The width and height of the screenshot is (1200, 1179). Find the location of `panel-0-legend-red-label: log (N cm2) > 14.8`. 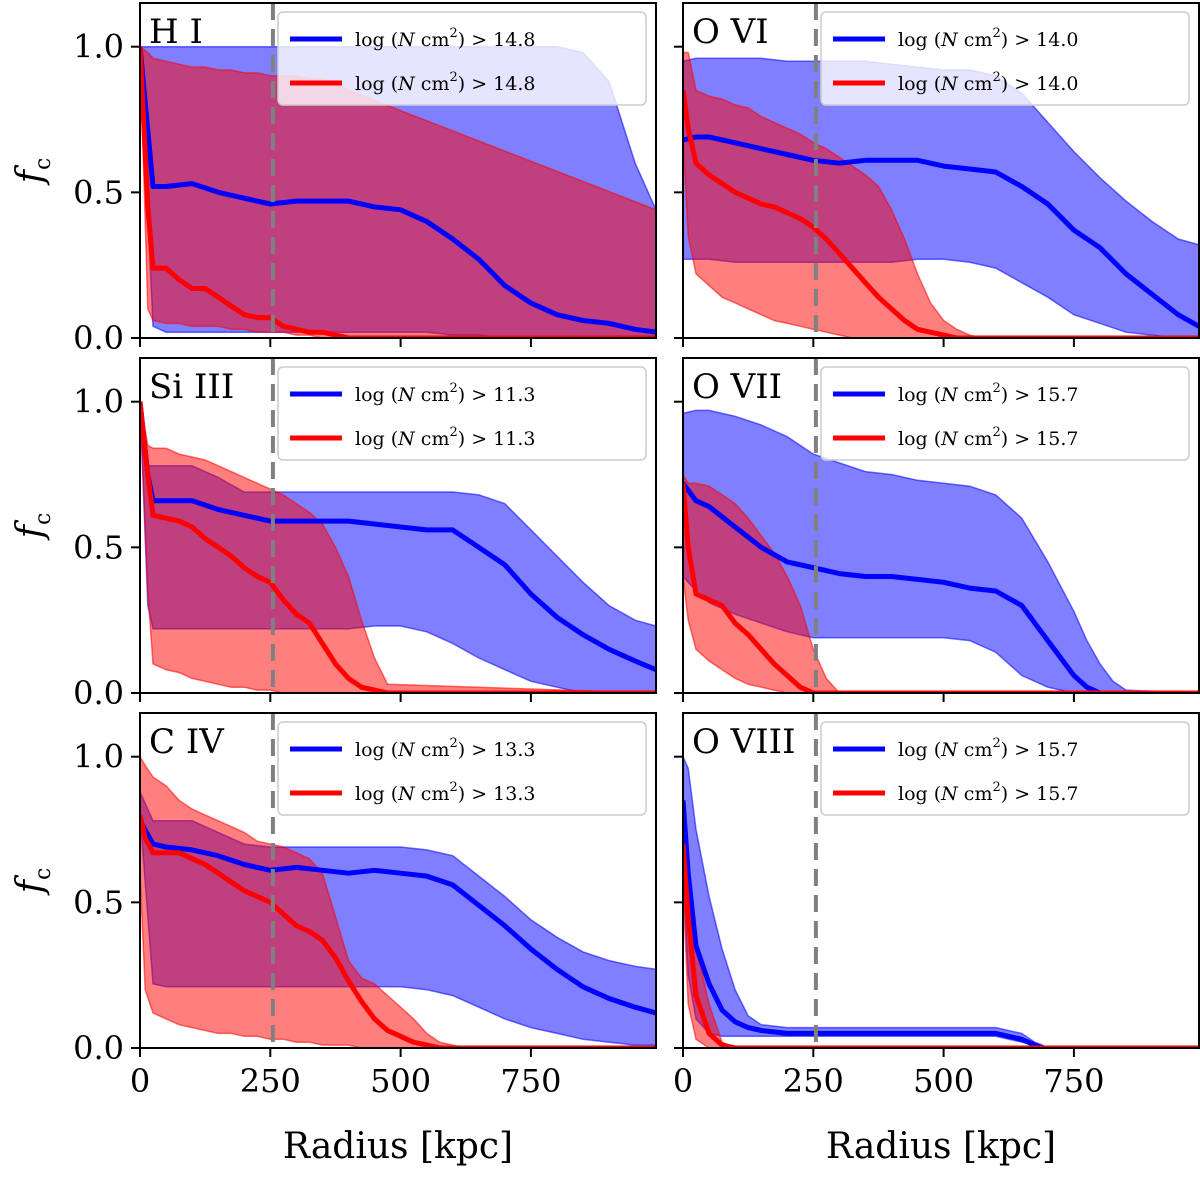

panel-0-legend-red-label: log (N cm2) > 14.8 is located at coordinates (445, 82).